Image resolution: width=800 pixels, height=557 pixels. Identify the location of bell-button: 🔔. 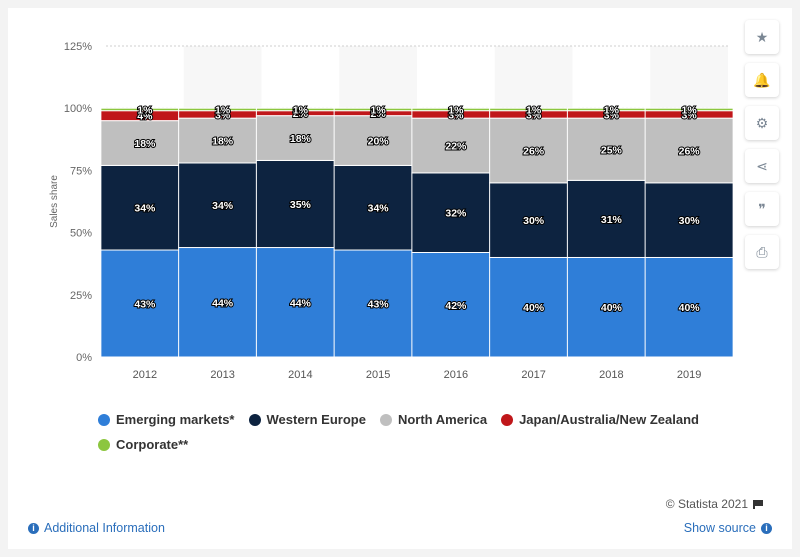
(762, 80).